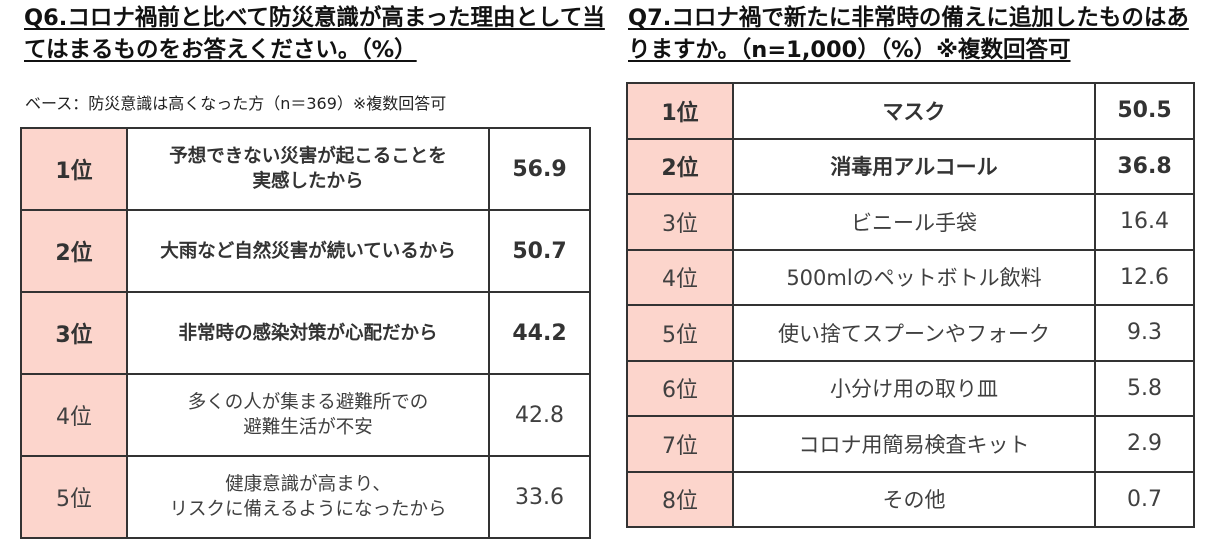 The image size is (1214, 556). What do you see at coordinates (1144, 444) in the screenshot?
I see `value-cell: 2.9` at bounding box center [1144, 444].